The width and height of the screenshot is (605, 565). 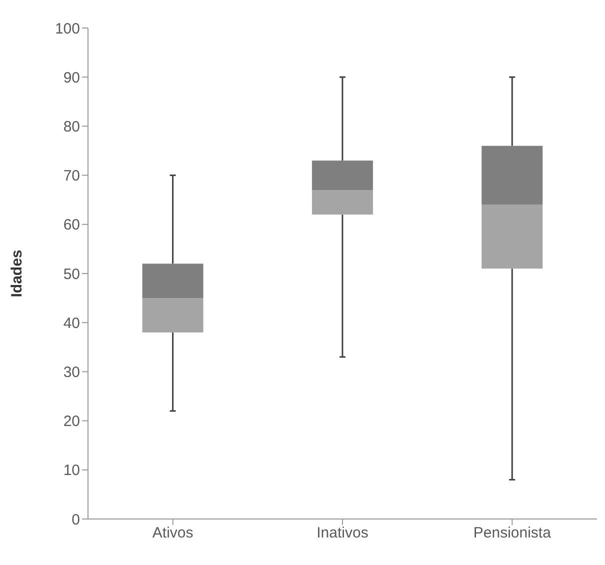 What do you see at coordinates (76, 519) in the screenshot?
I see `y-tick-label: 0` at bounding box center [76, 519].